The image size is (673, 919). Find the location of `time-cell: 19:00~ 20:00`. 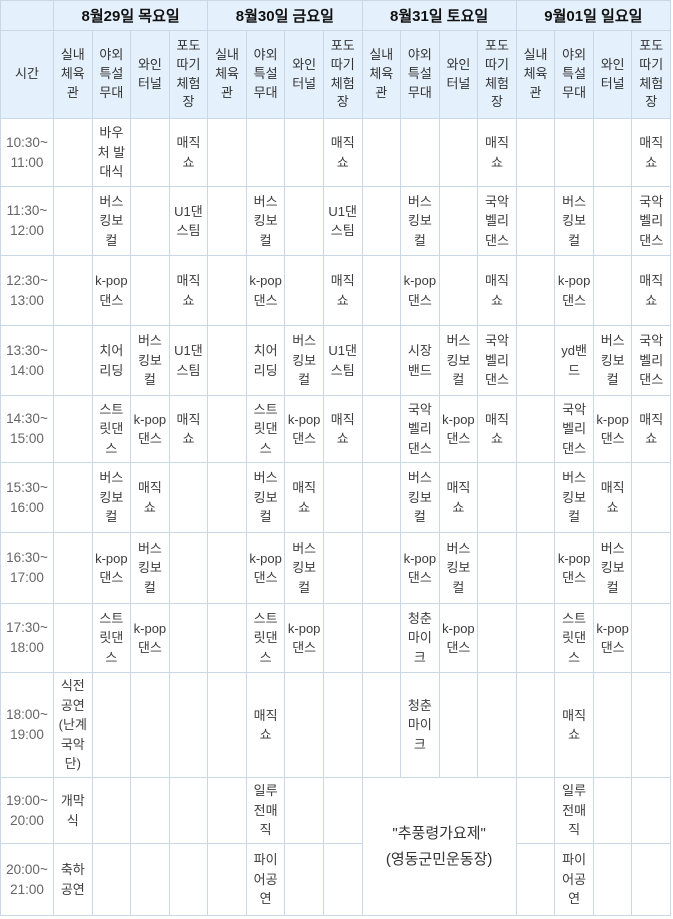

time-cell: 19:00~ 20:00 is located at coordinates (27, 810).